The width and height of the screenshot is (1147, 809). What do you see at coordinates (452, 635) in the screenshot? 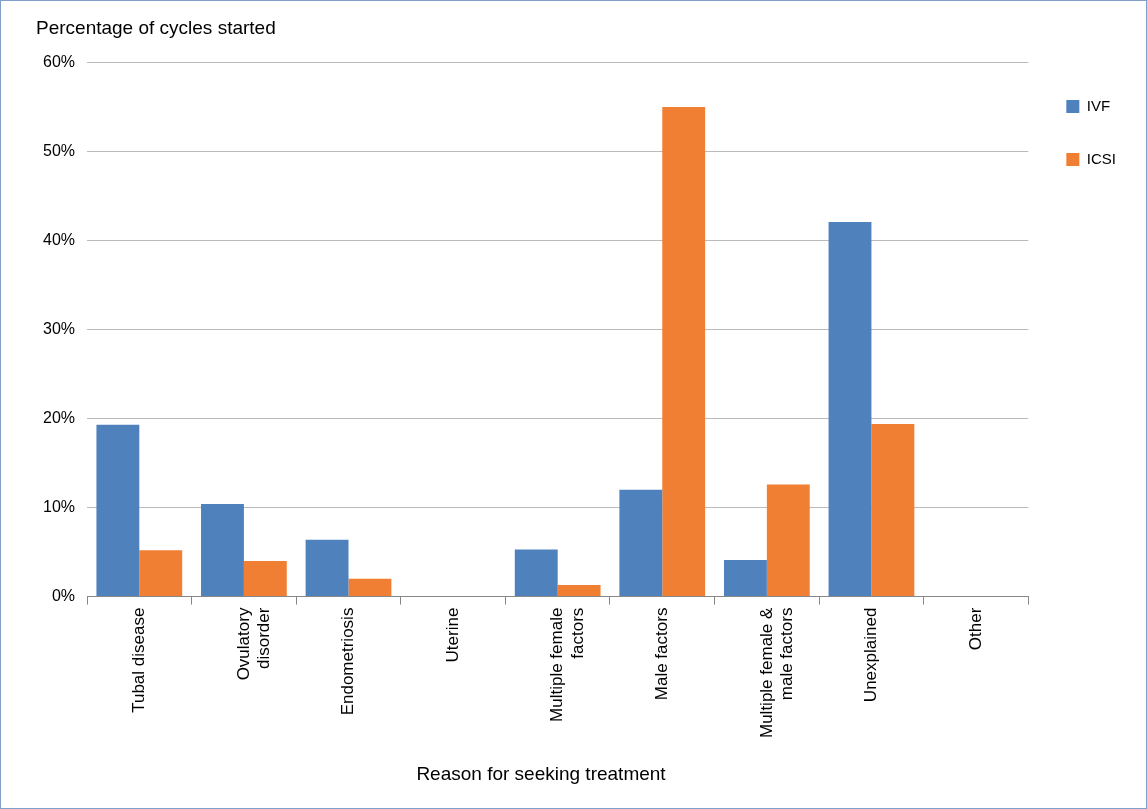
I see `x-tick-label: Uterine` at bounding box center [452, 635].